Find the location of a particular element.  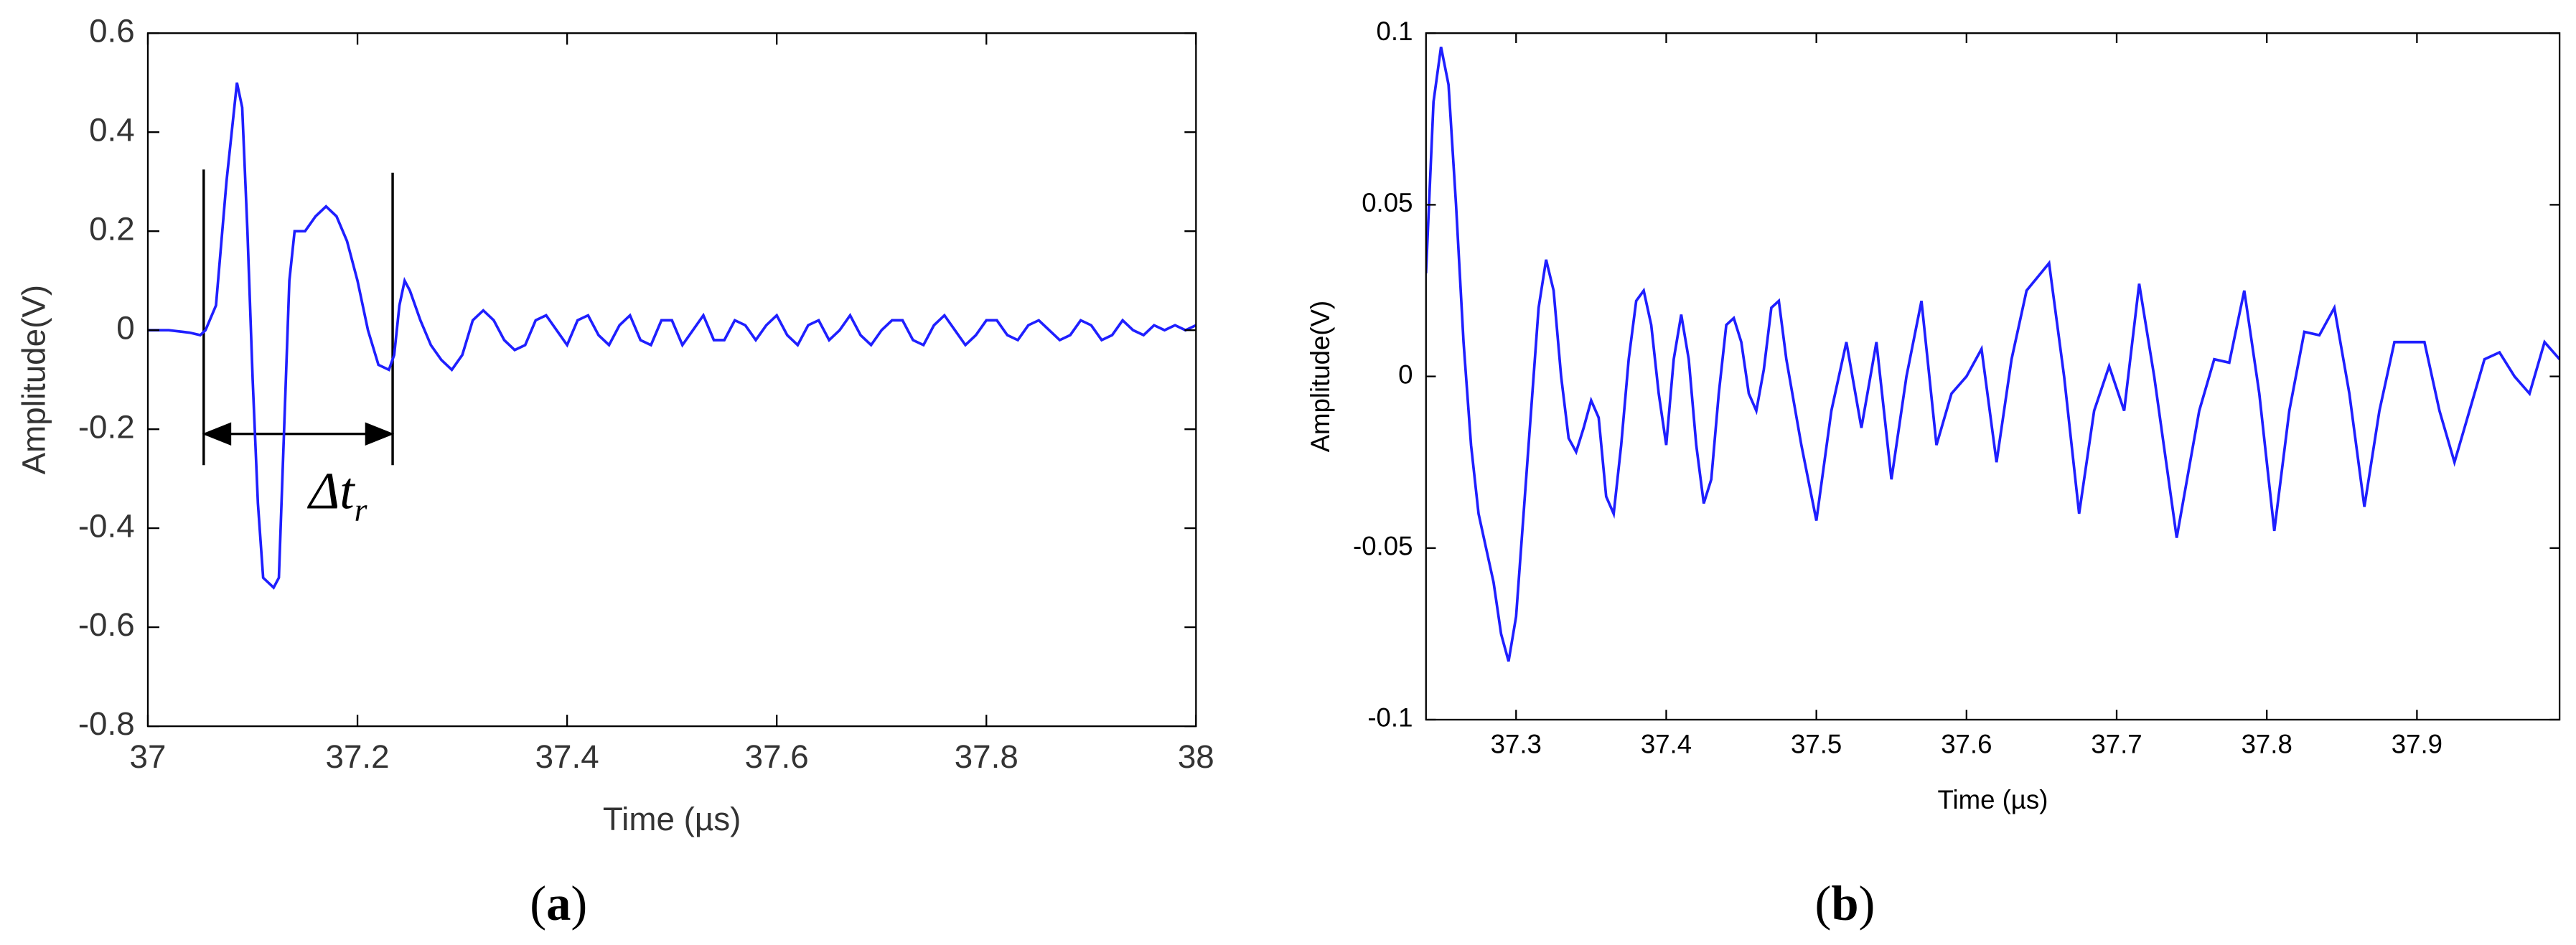

y-tick-label: -0.4 is located at coordinates (106, 525).